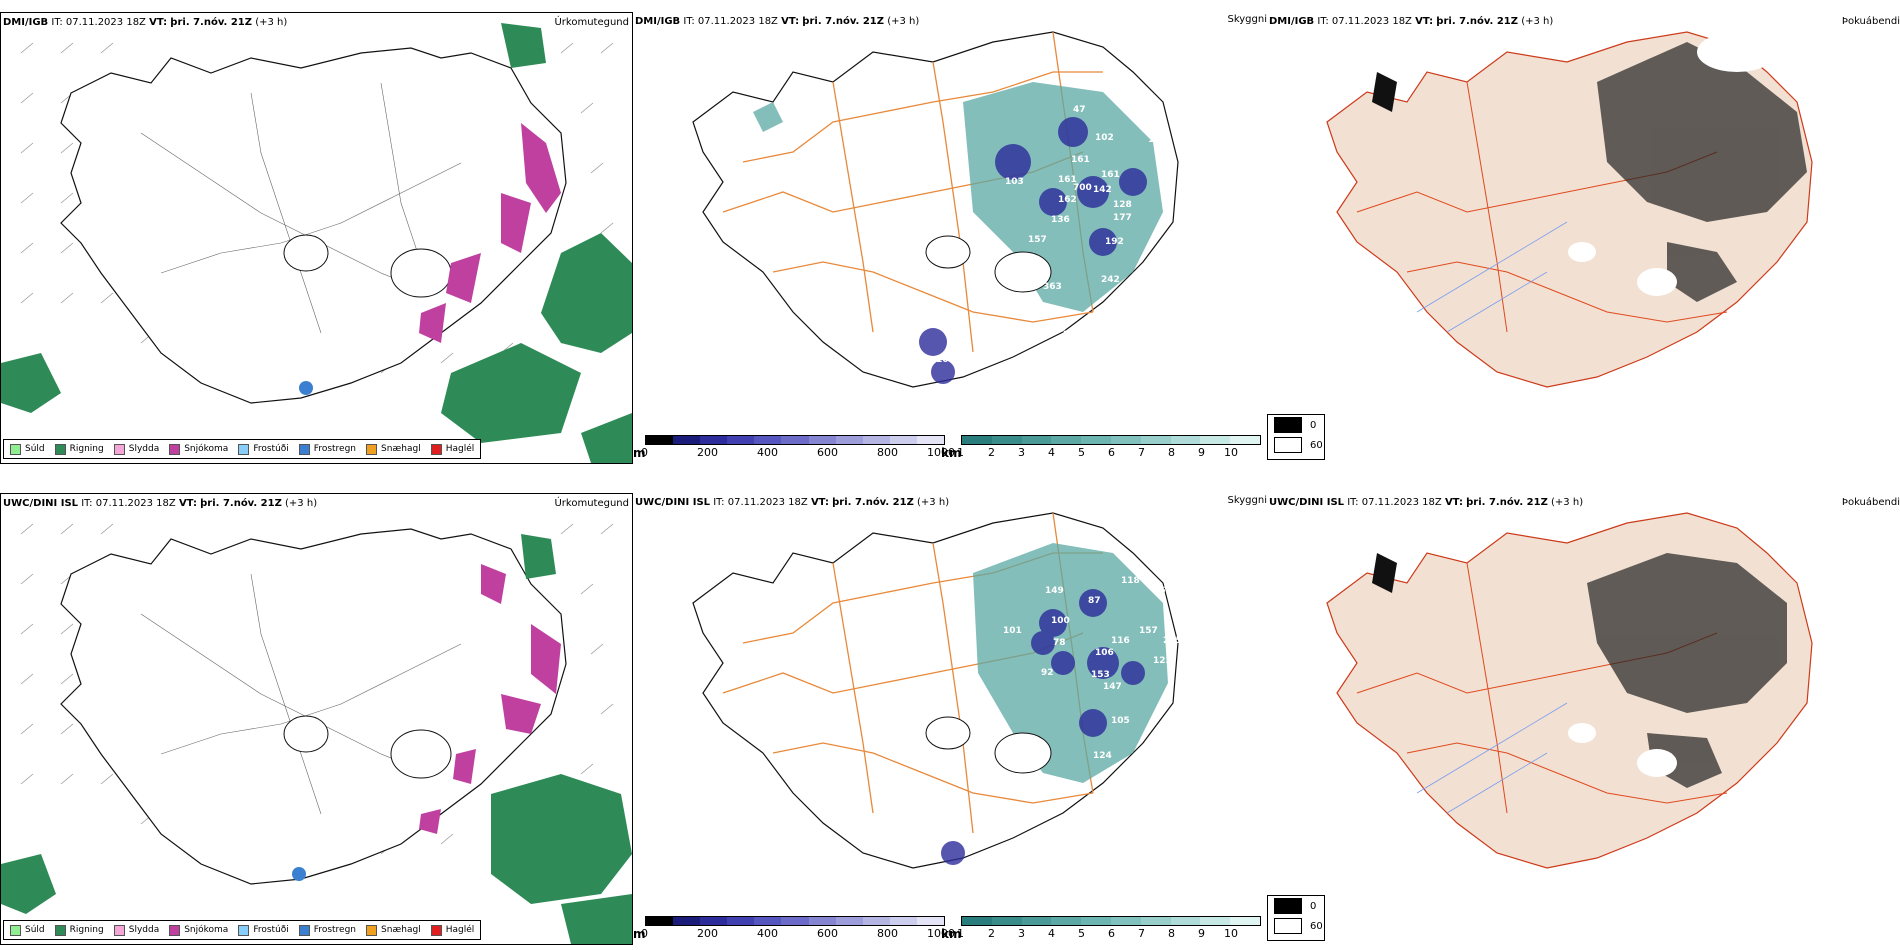 The width and height of the screenshot is (1900, 950). What do you see at coordinates (1122, 205) in the screenshot?
I see `visibility-label: 128` at bounding box center [1122, 205].